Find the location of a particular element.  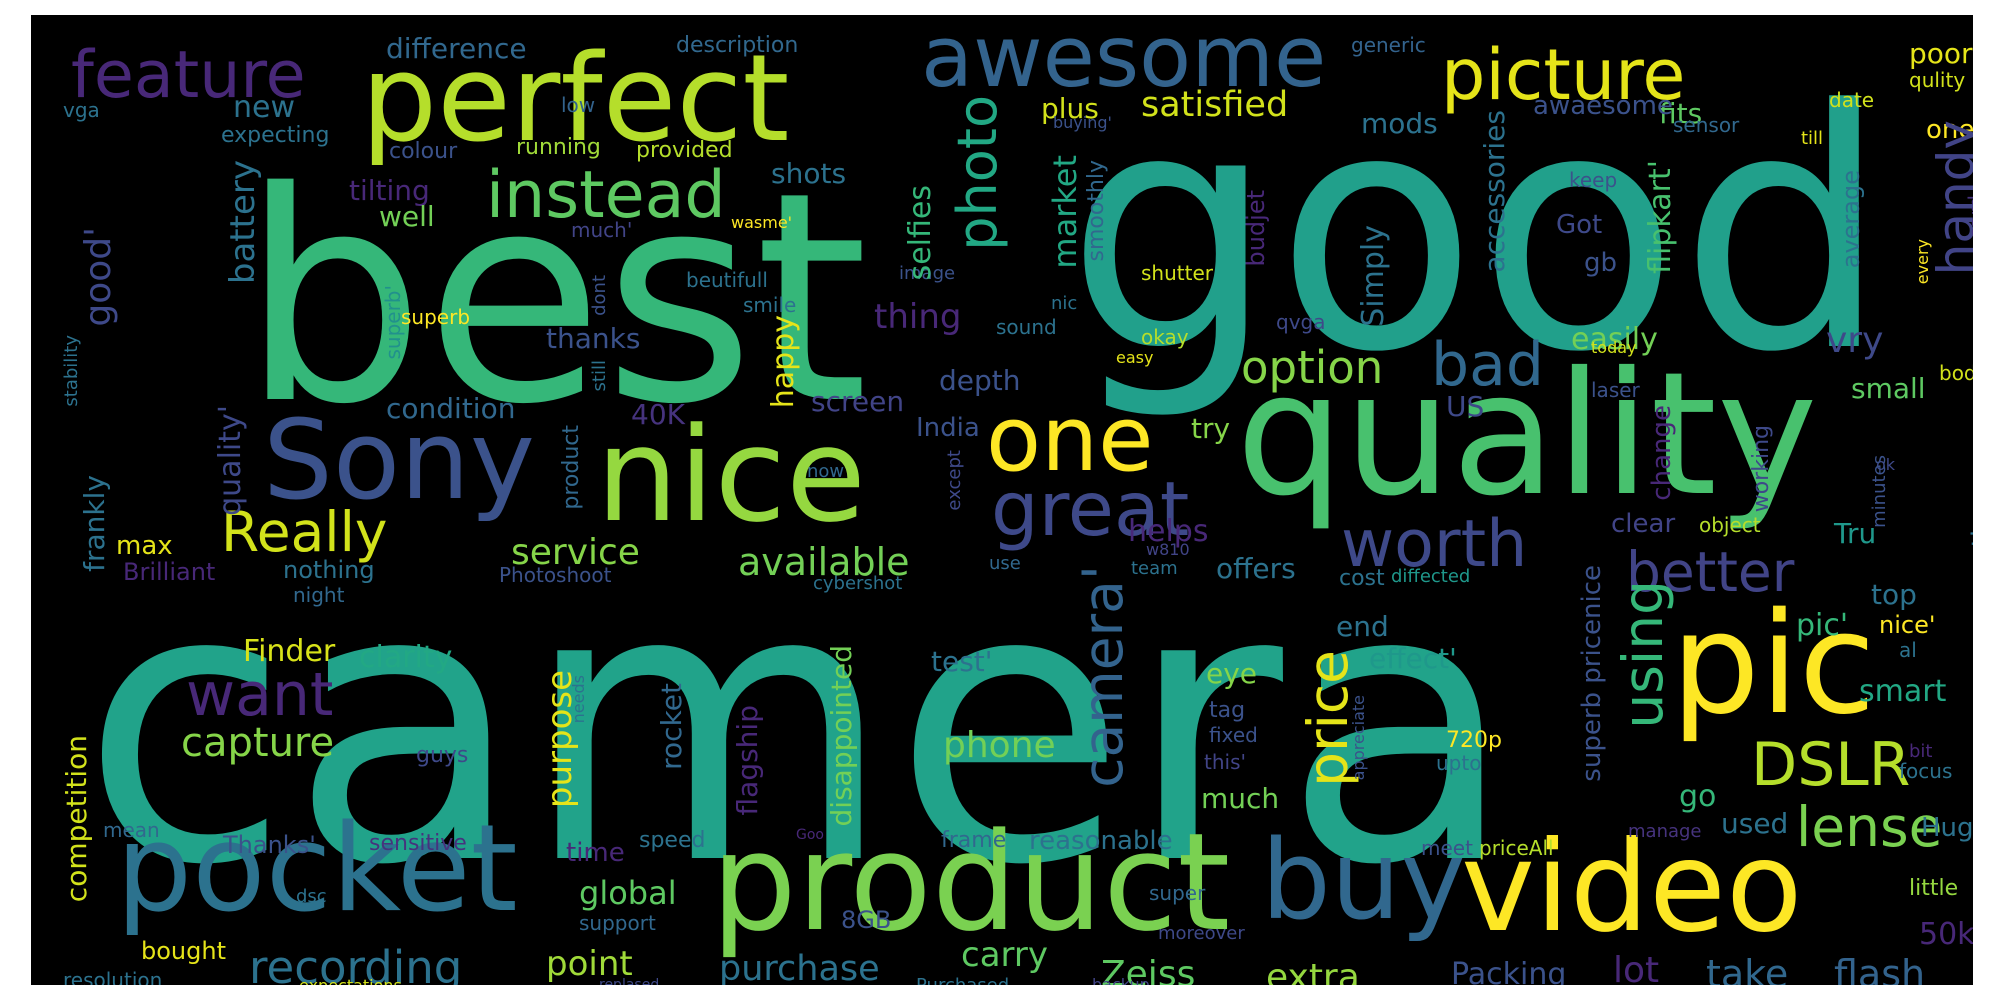

cloud-word: shots is located at coordinates (809, 173).